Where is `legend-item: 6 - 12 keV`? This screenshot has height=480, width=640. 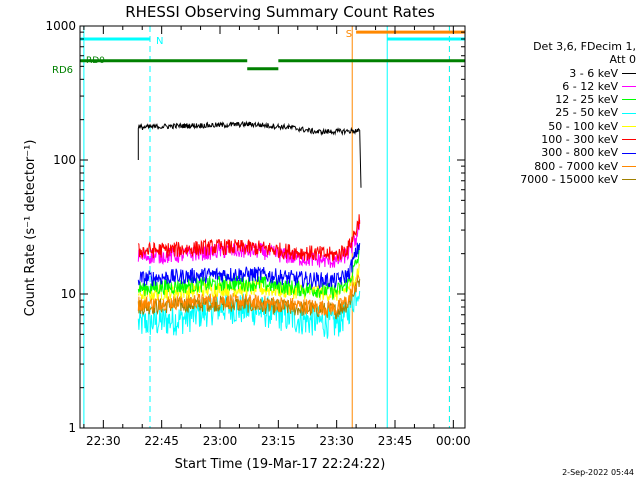 legend-item: 6 - 12 keV is located at coordinates (555, 86).